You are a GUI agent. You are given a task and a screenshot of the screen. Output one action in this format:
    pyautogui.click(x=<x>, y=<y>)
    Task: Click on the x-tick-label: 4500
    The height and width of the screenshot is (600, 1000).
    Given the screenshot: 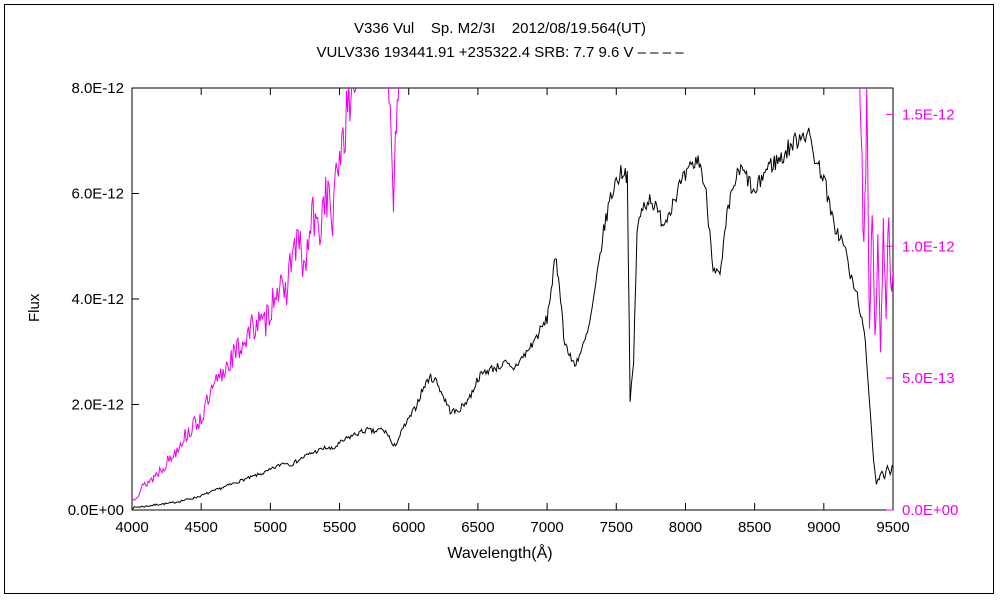 What is the action you would take?
    pyautogui.click(x=200, y=527)
    